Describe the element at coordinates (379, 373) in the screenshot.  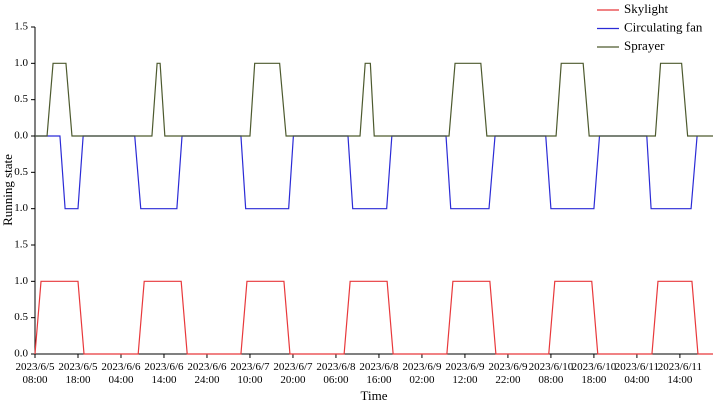
I see `x-tick-label: 2023/6/8 16:00` at that location.